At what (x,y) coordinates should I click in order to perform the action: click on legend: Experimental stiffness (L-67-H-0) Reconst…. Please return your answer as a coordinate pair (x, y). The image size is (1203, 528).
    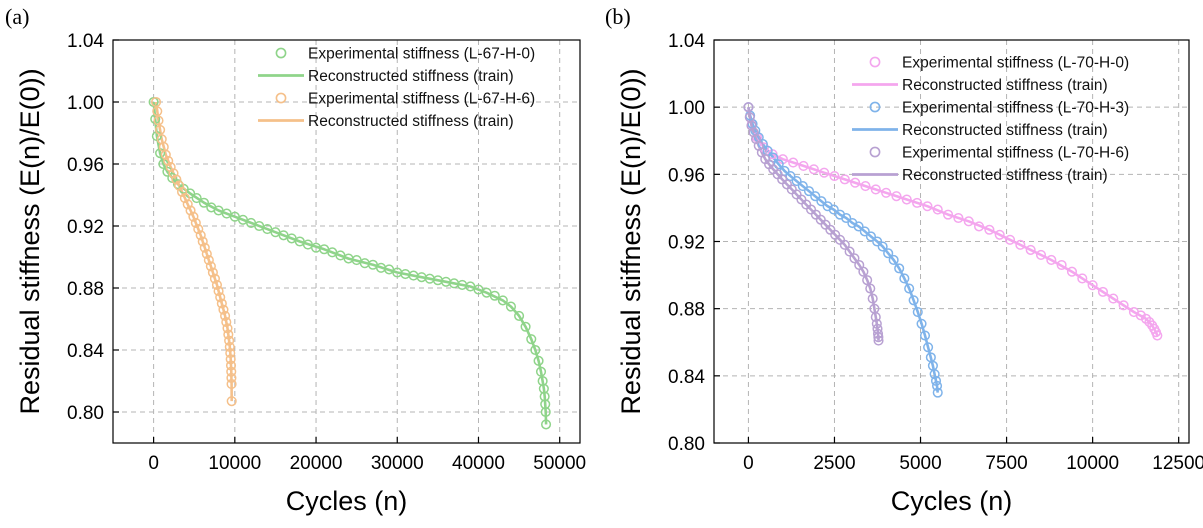
    Looking at the image, I should click on (396, 88).